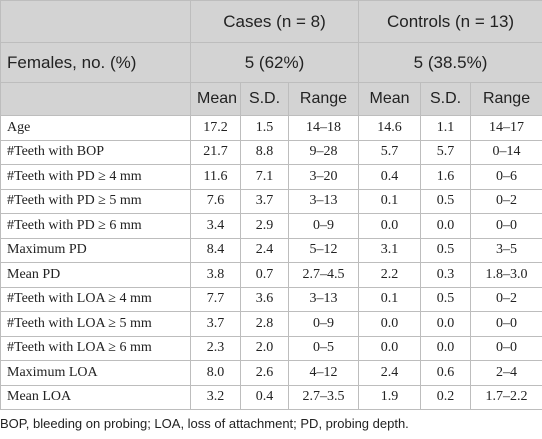 The width and height of the screenshot is (542, 439). I want to click on table-row: #Teeth with LOA ≥ 6 mm 2.3 2.0 0–5 0.0 0.0 0–0, so click(271, 348).